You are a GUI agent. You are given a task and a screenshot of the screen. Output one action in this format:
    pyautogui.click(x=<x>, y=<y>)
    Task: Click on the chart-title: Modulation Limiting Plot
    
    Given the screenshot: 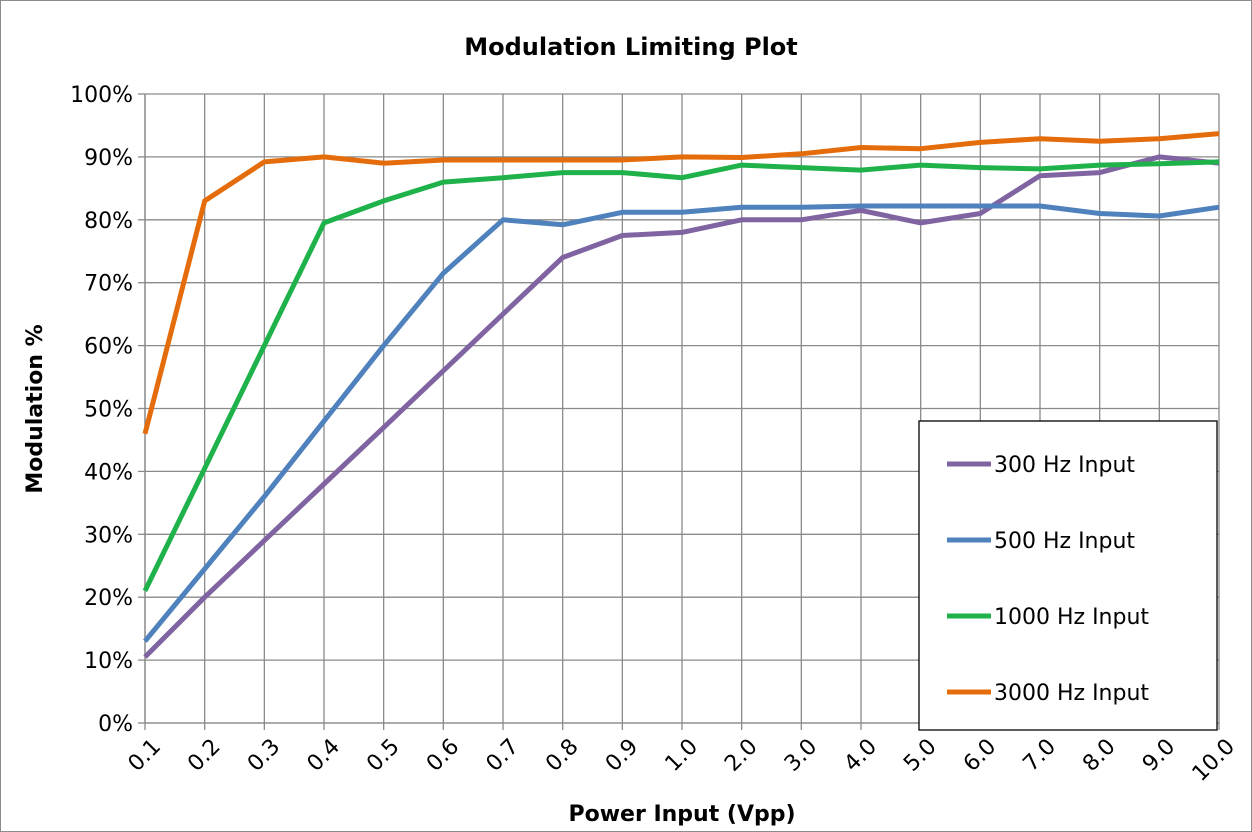 What is the action you would take?
    pyautogui.click(x=631, y=47)
    